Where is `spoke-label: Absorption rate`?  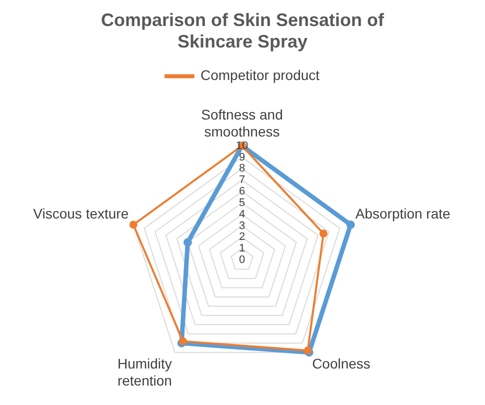 spoke-label: Absorption rate is located at coordinates (403, 214).